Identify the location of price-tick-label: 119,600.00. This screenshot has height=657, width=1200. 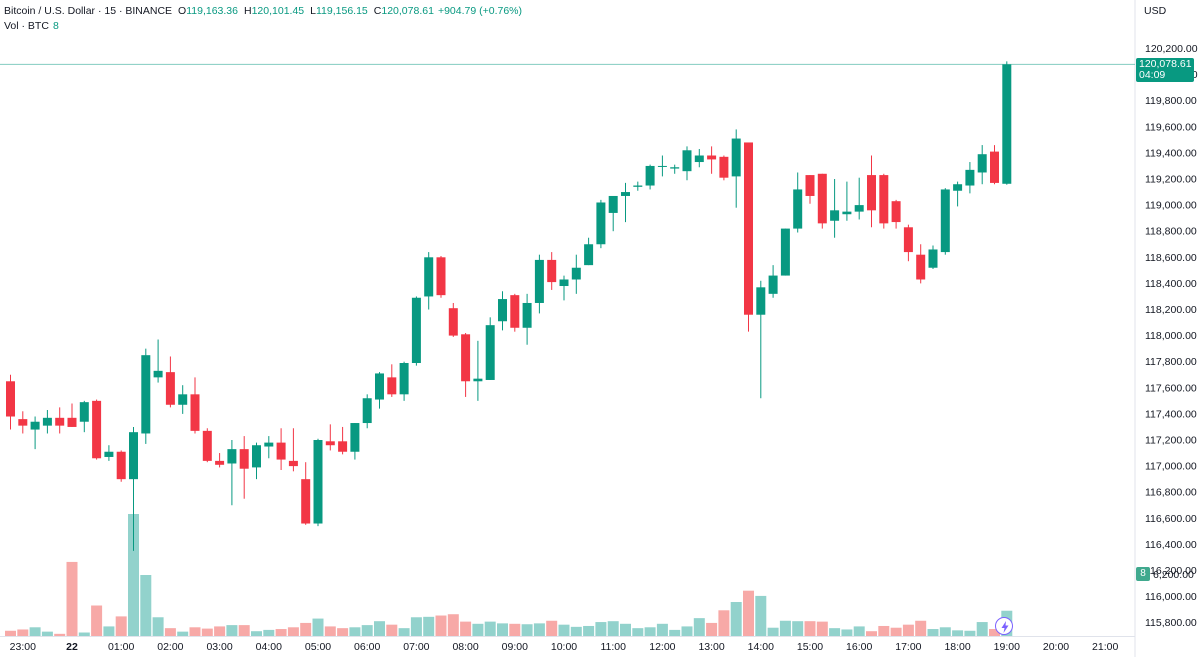
(1171, 127).